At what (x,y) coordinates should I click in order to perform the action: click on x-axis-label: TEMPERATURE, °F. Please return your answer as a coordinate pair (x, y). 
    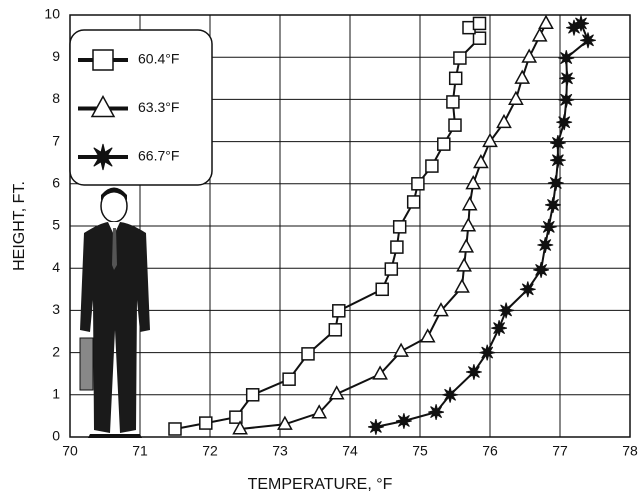
    Looking at the image, I should click on (320, 484).